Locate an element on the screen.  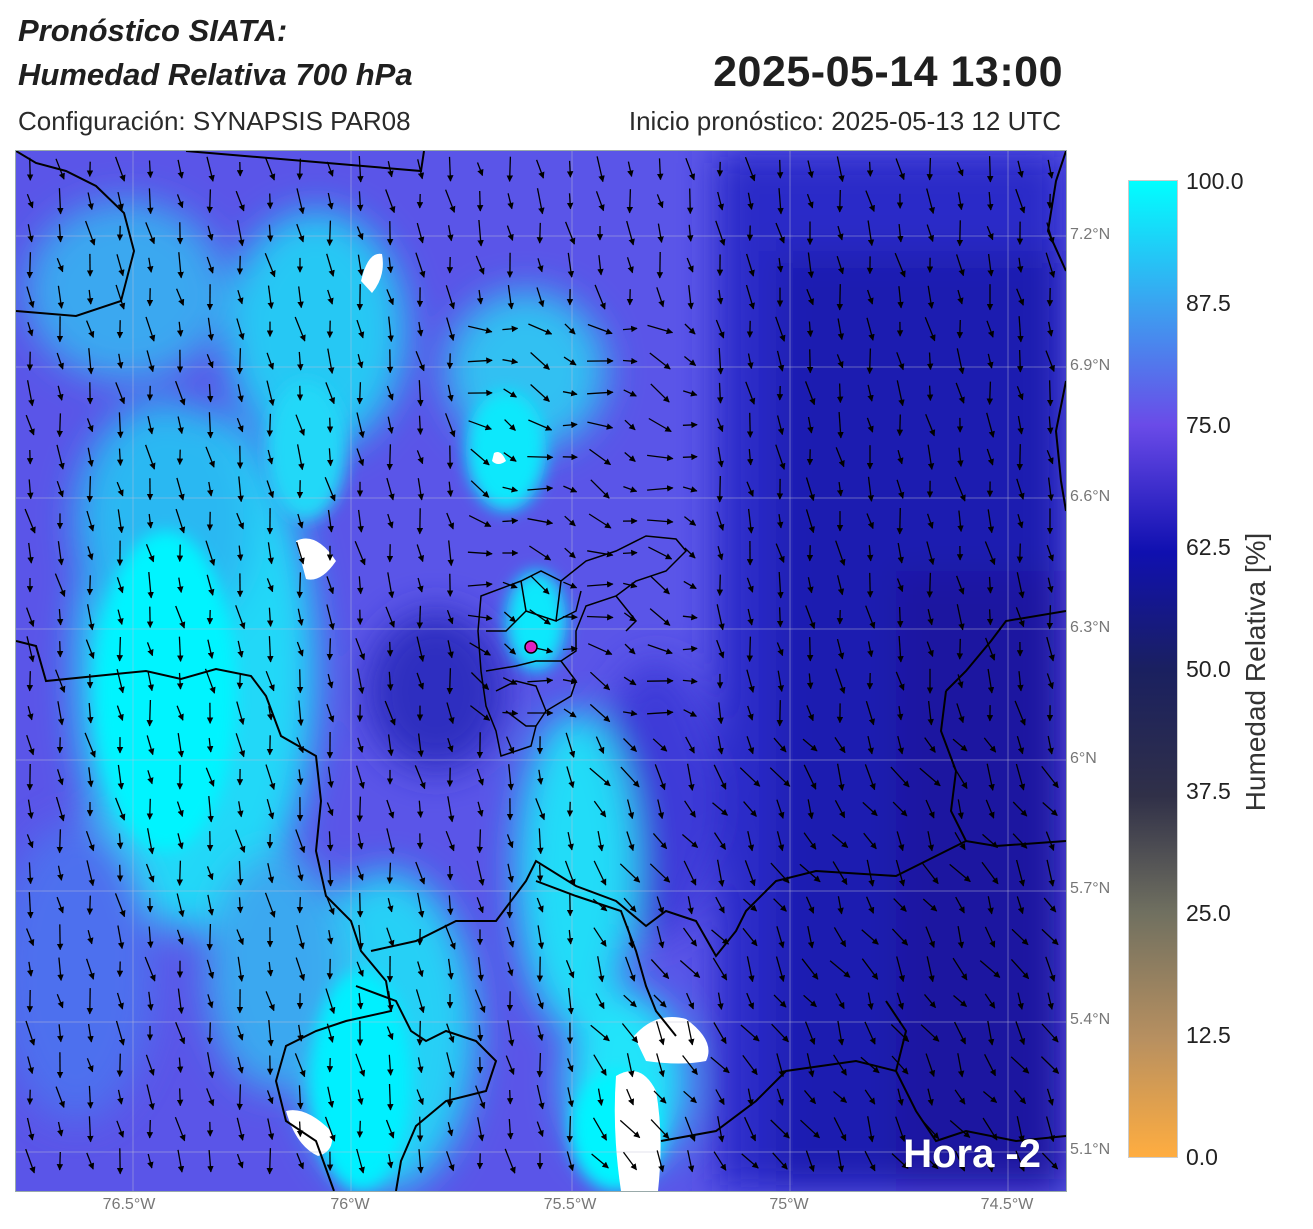
lat-tick-5.4n: 5.4°N is located at coordinates (1090, 1019).